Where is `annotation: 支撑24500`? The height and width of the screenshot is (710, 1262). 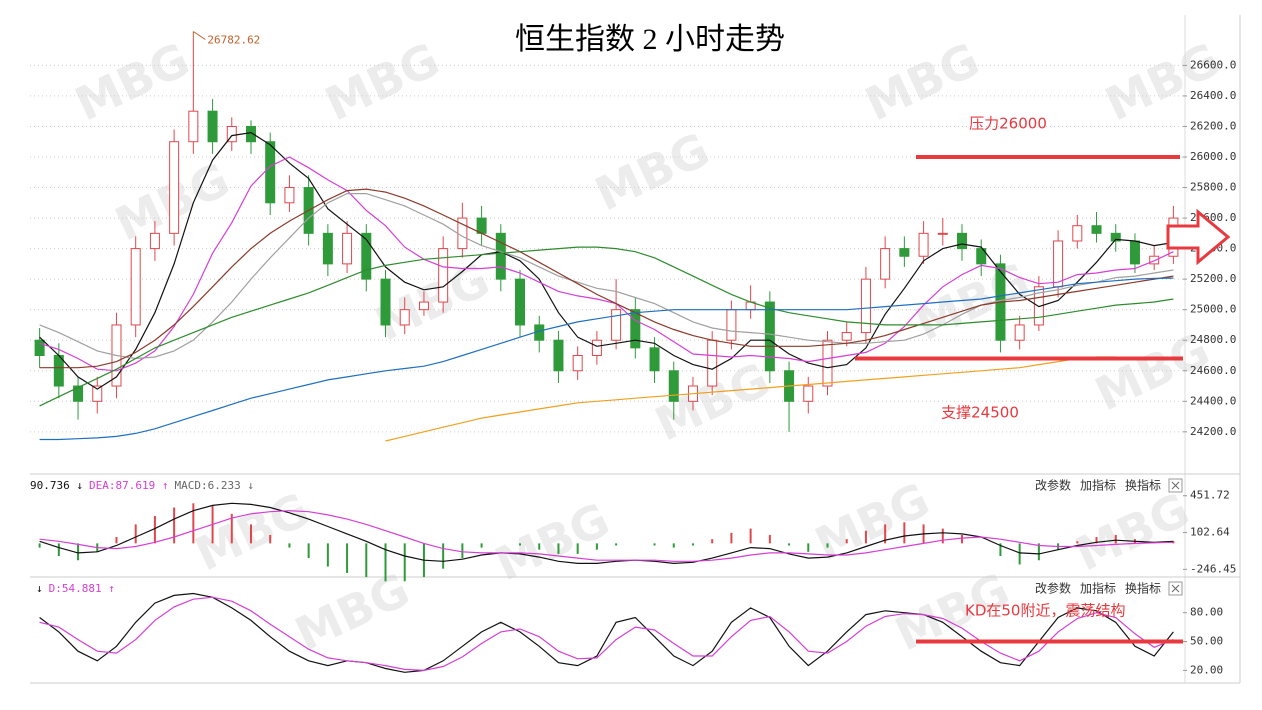
annotation: 支撑24500 is located at coordinates (980, 413).